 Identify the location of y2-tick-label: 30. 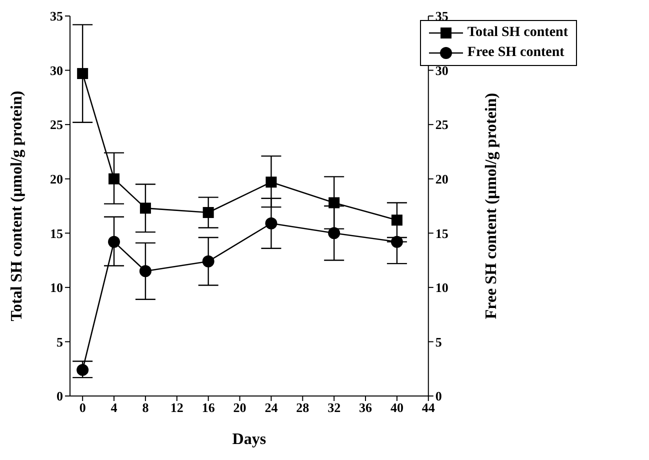
(441, 70).